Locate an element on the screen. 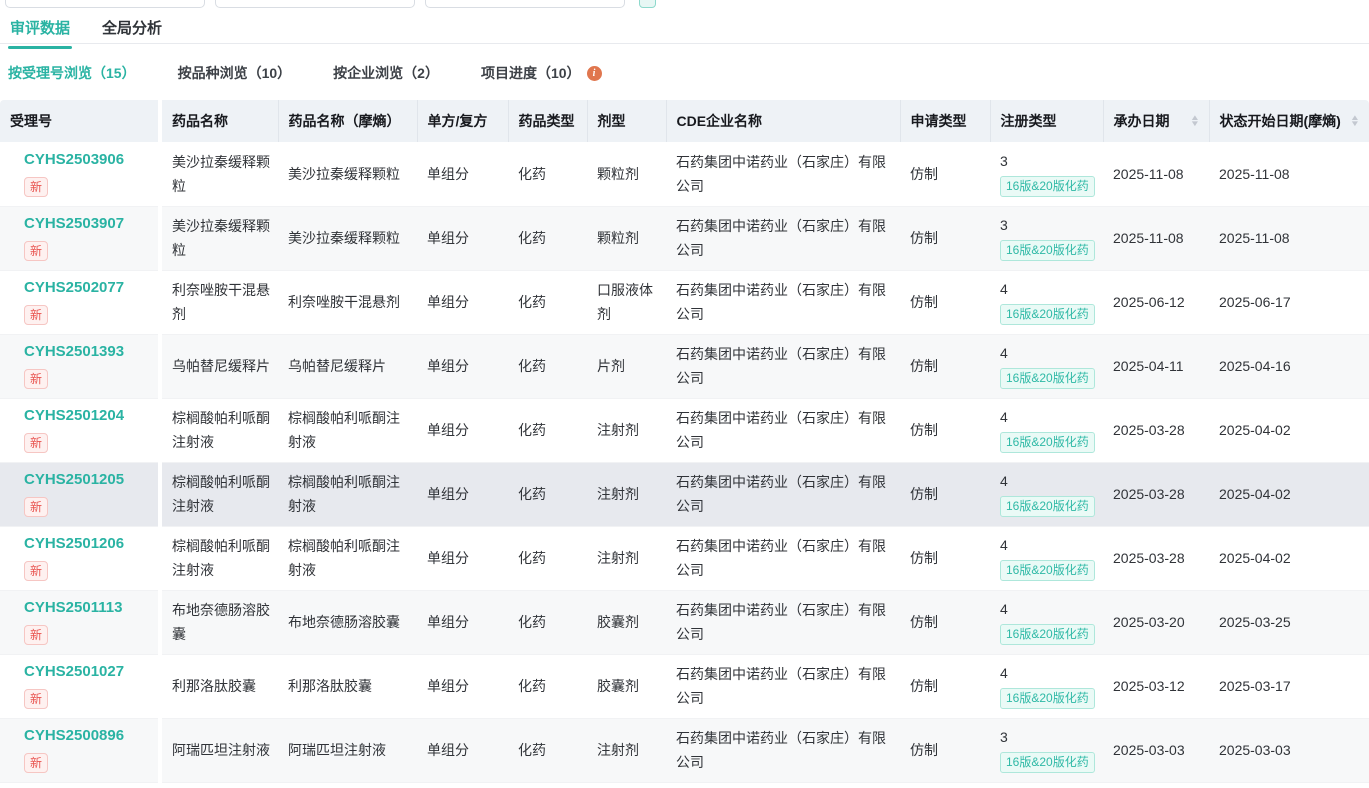 This screenshot has height=788, width=1369. cell-drug-name: 利奈唑胺干混悬剂 is located at coordinates (219, 302).